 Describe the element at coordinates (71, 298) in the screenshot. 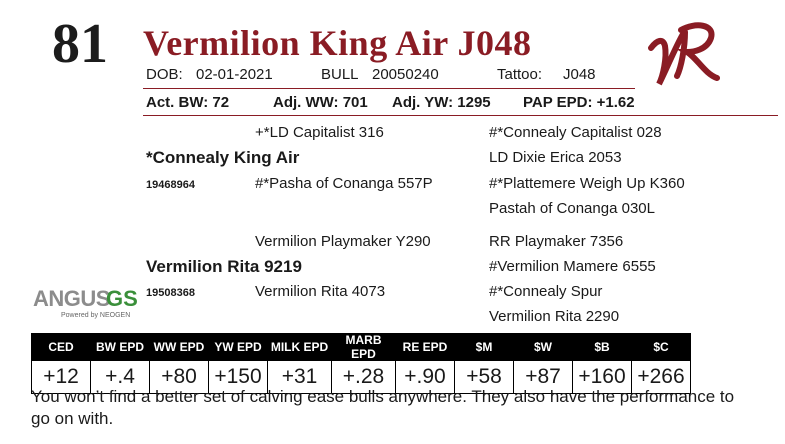

I see `angus-logo-text: ANGUS` at that location.